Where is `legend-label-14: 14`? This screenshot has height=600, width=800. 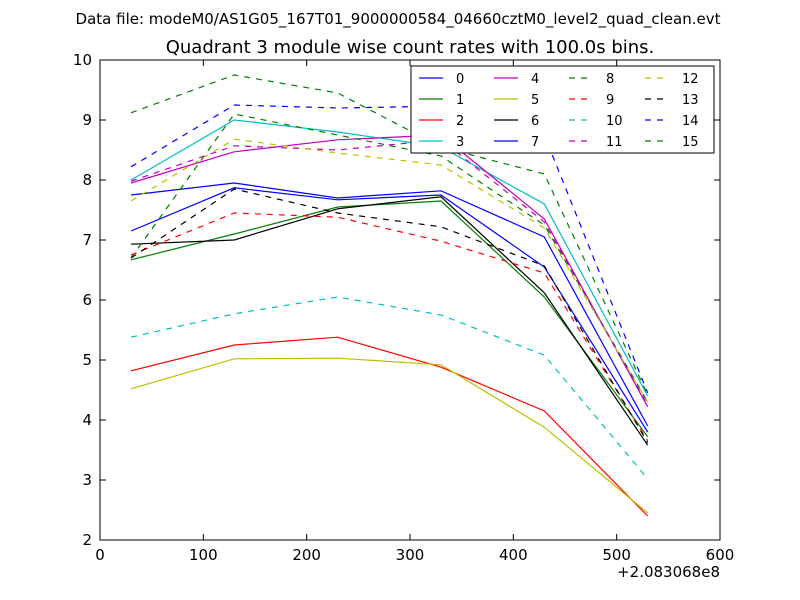
legend-label-14: 14 is located at coordinates (690, 121).